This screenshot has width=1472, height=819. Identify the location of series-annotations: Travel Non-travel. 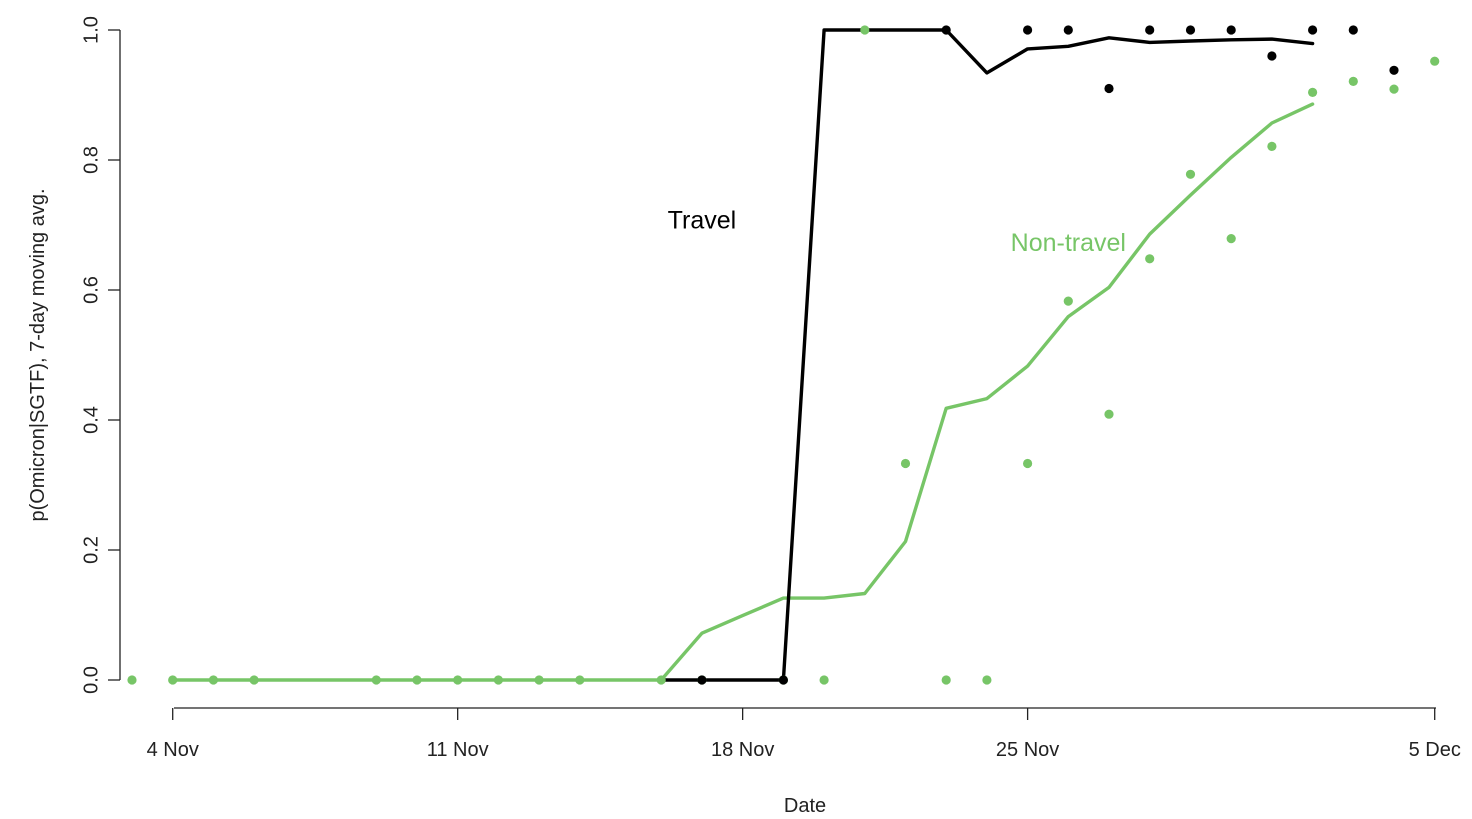
(897, 231).